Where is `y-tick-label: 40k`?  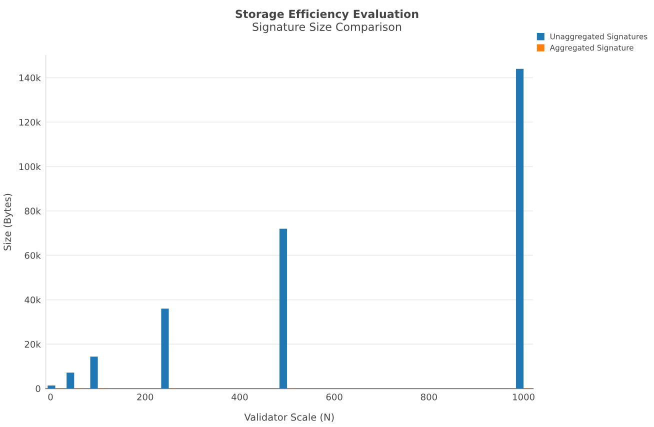
y-tick-label: 40k is located at coordinates (32, 300).